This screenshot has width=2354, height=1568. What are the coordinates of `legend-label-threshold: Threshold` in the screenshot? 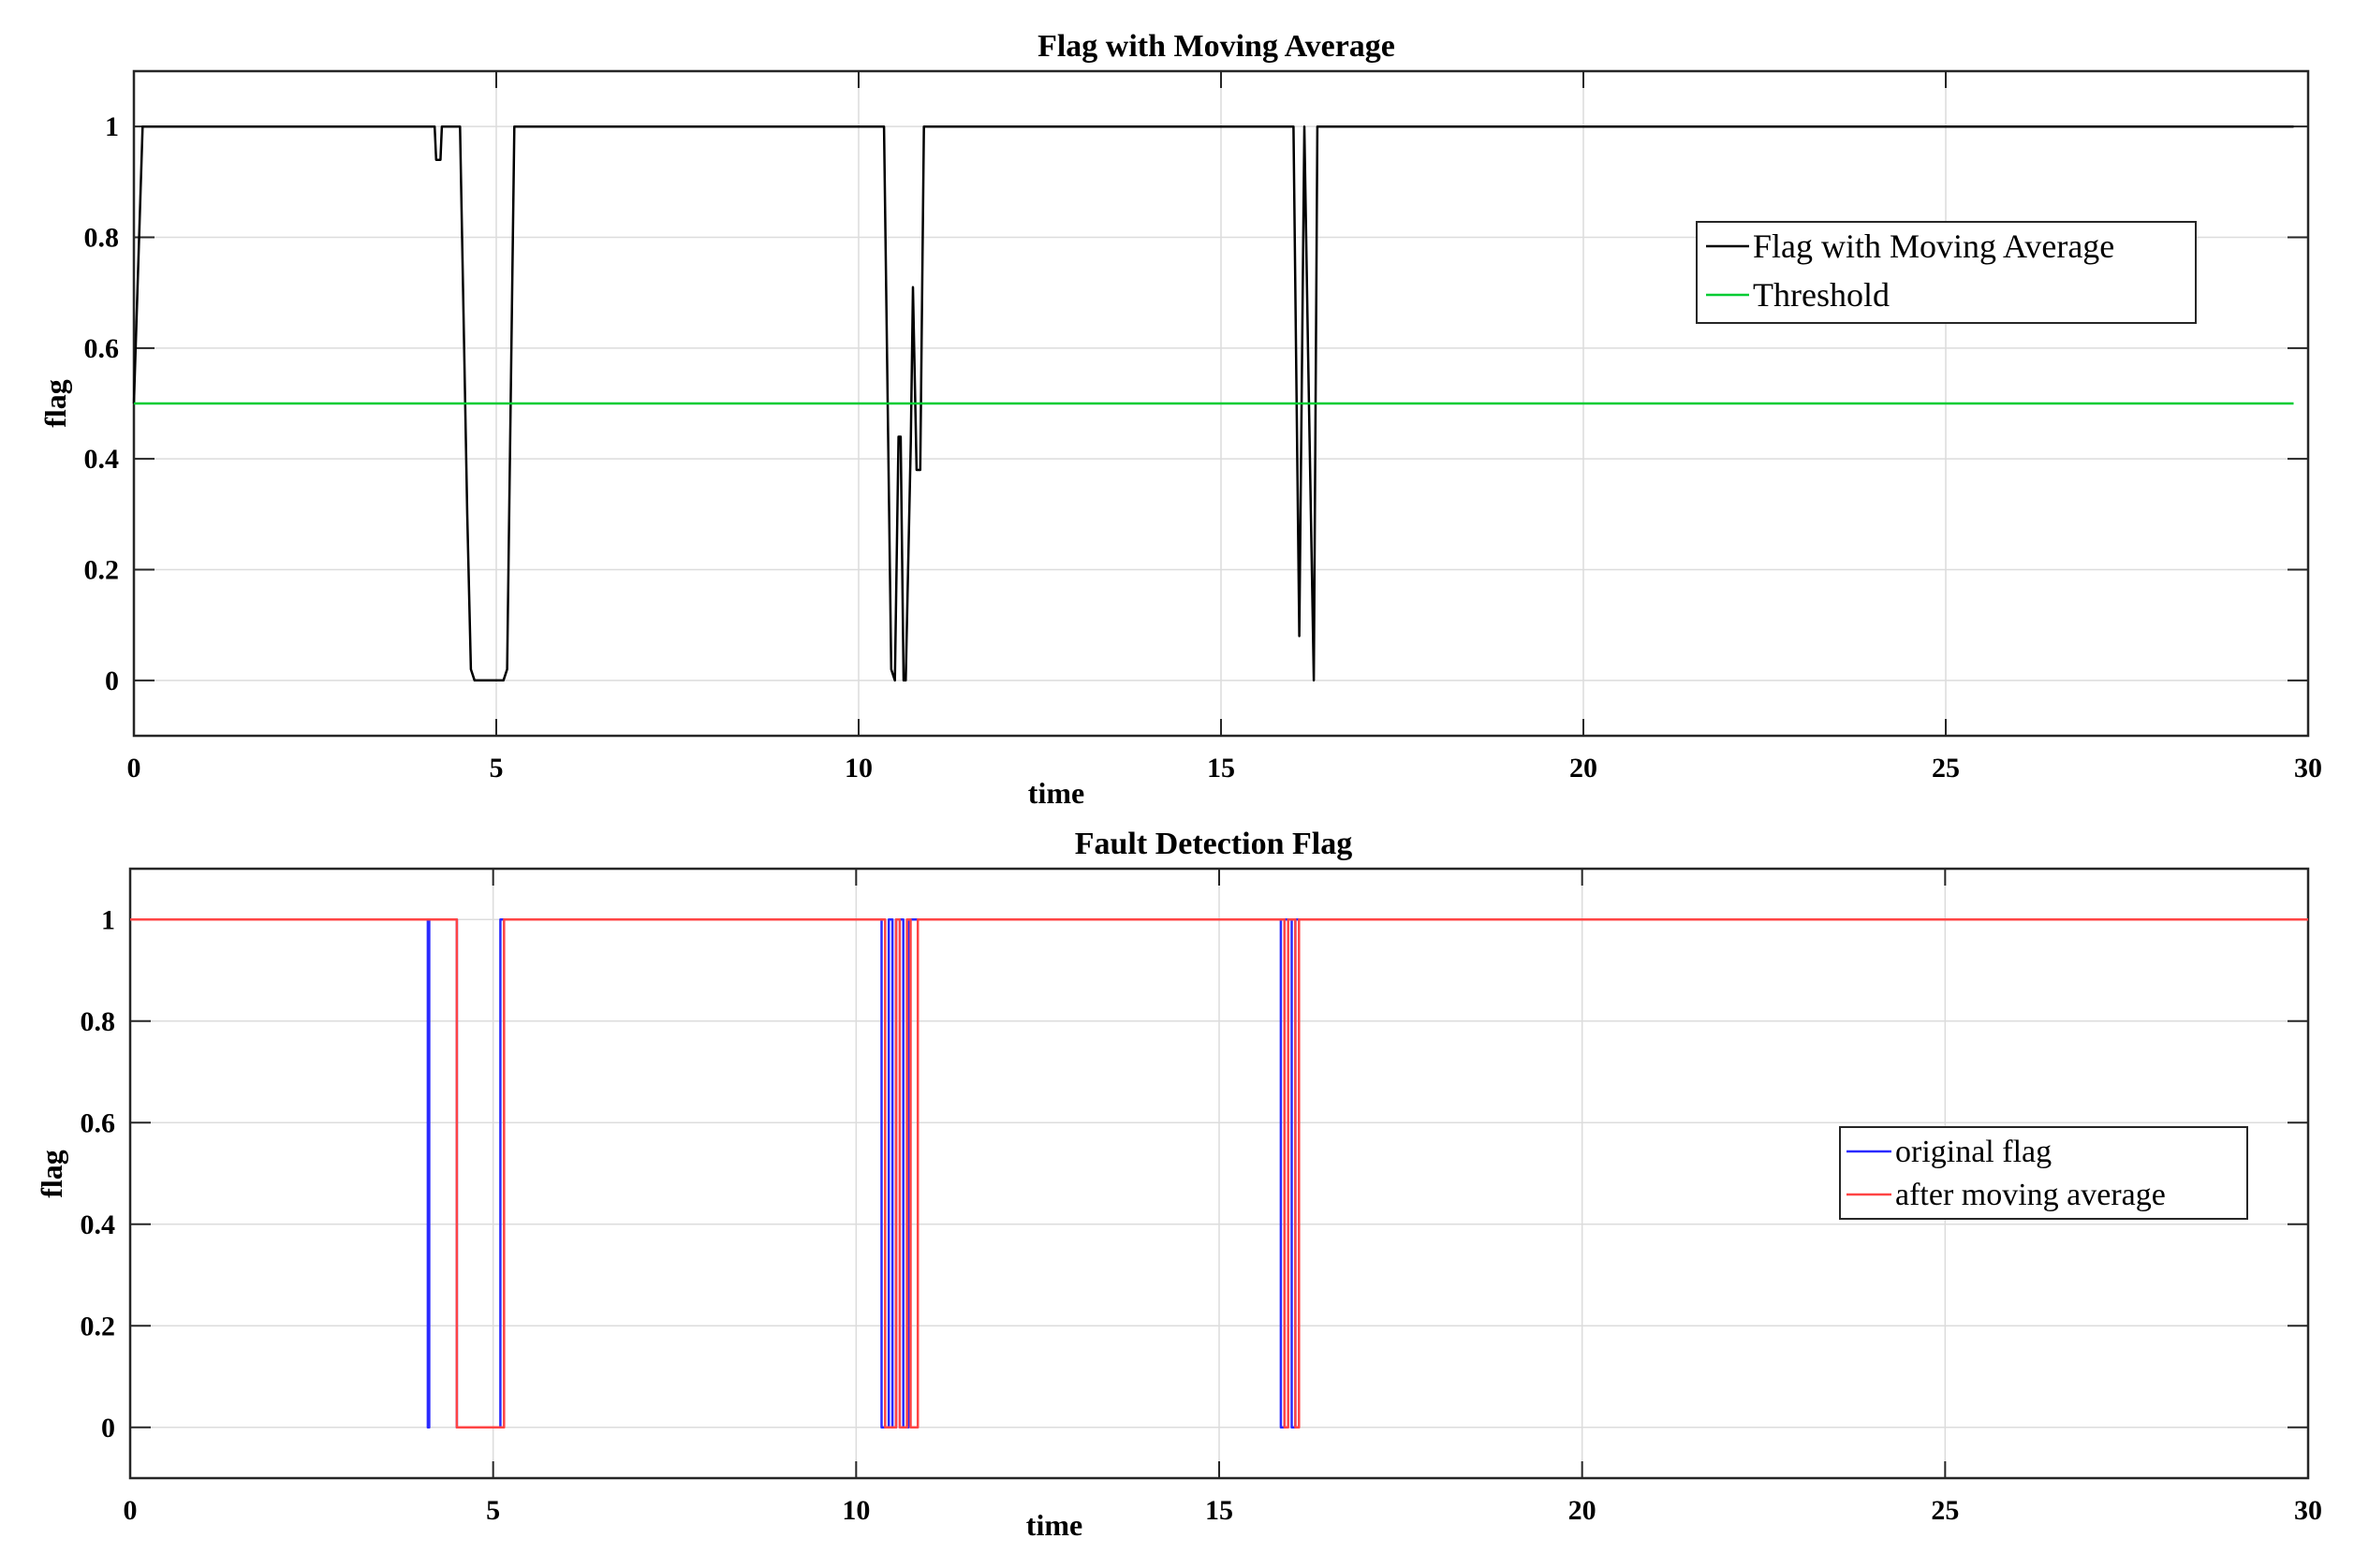 It's located at (1821, 295).